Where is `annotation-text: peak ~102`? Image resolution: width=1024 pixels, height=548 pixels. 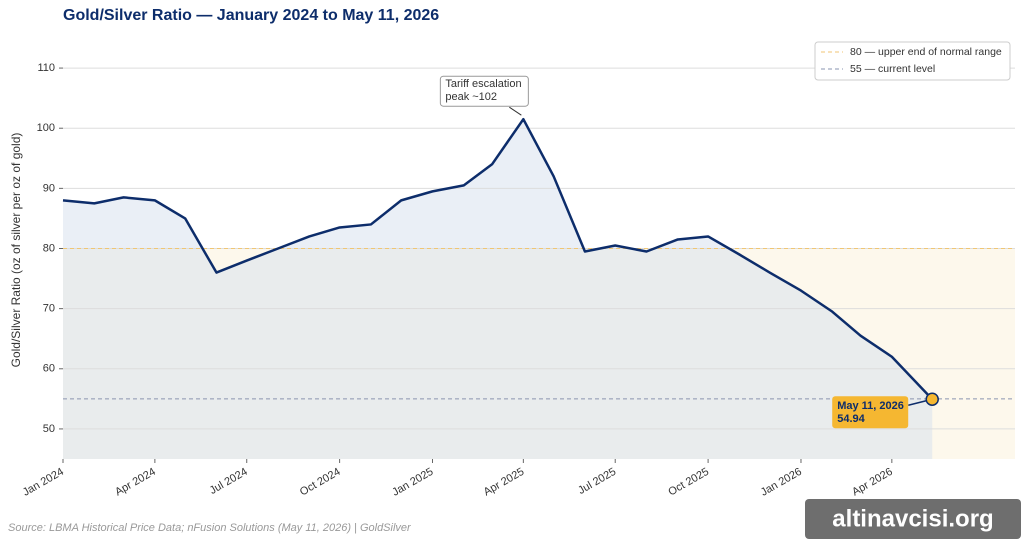
annotation-text: peak ~102 is located at coordinates (471, 97).